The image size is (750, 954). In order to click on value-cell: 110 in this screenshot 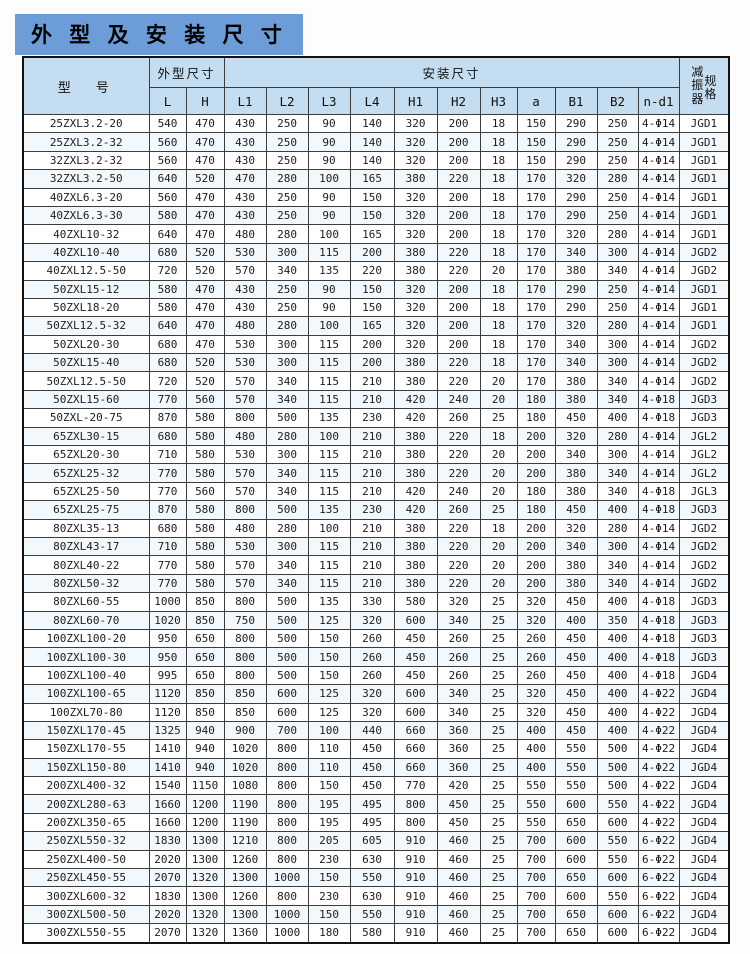, I will do `click(329, 749)`.